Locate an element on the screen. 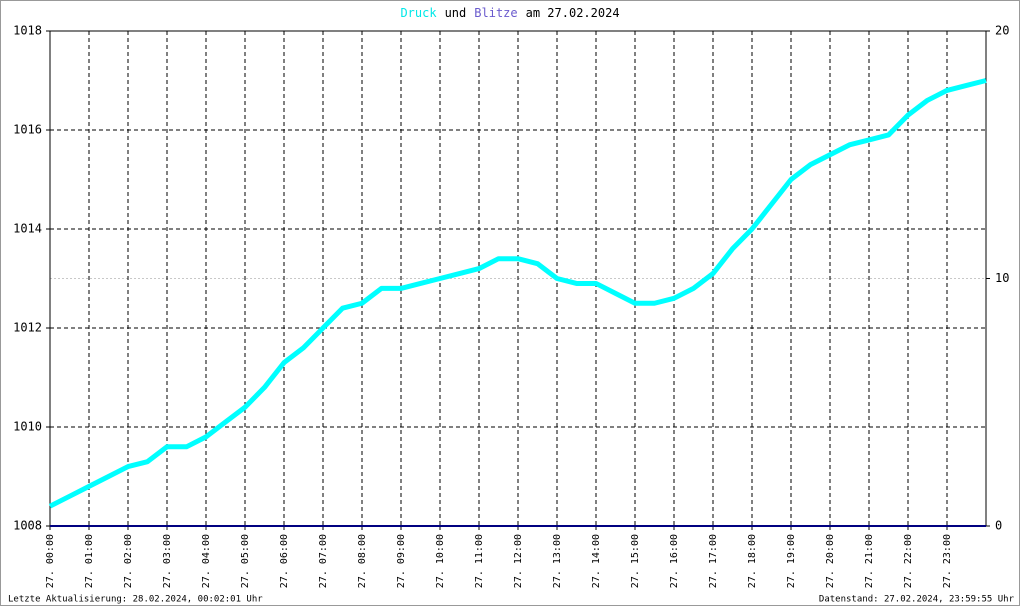 This screenshot has width=1020, height=606. y-tick-label: 1010 is located at coordinates (27, 427).